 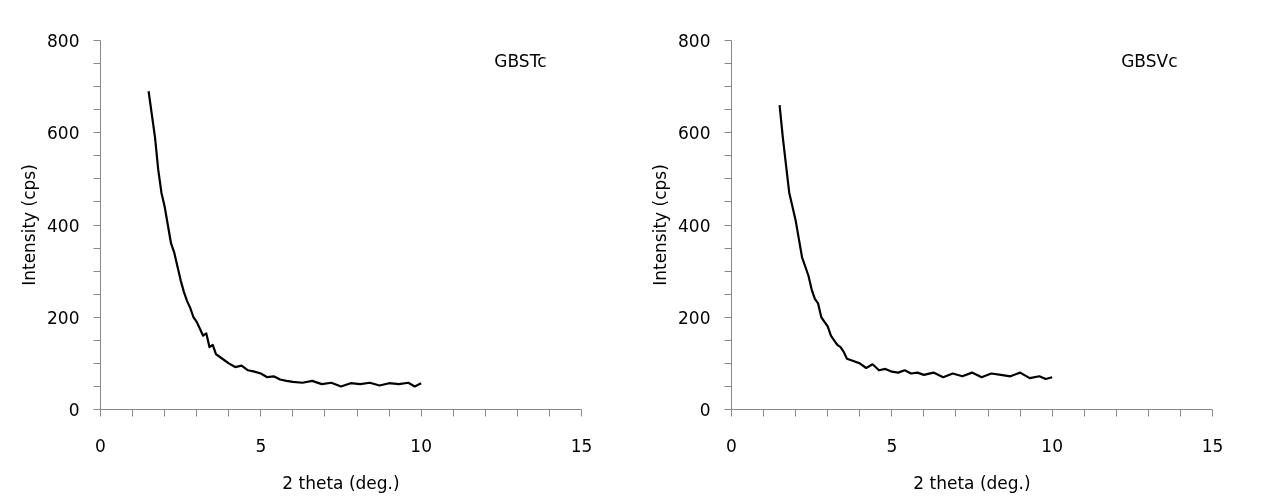 What do you see at coordinates (520, 60) in the screenshot?
I see `annotation: GBSTc` at bounding box center [520, 60].